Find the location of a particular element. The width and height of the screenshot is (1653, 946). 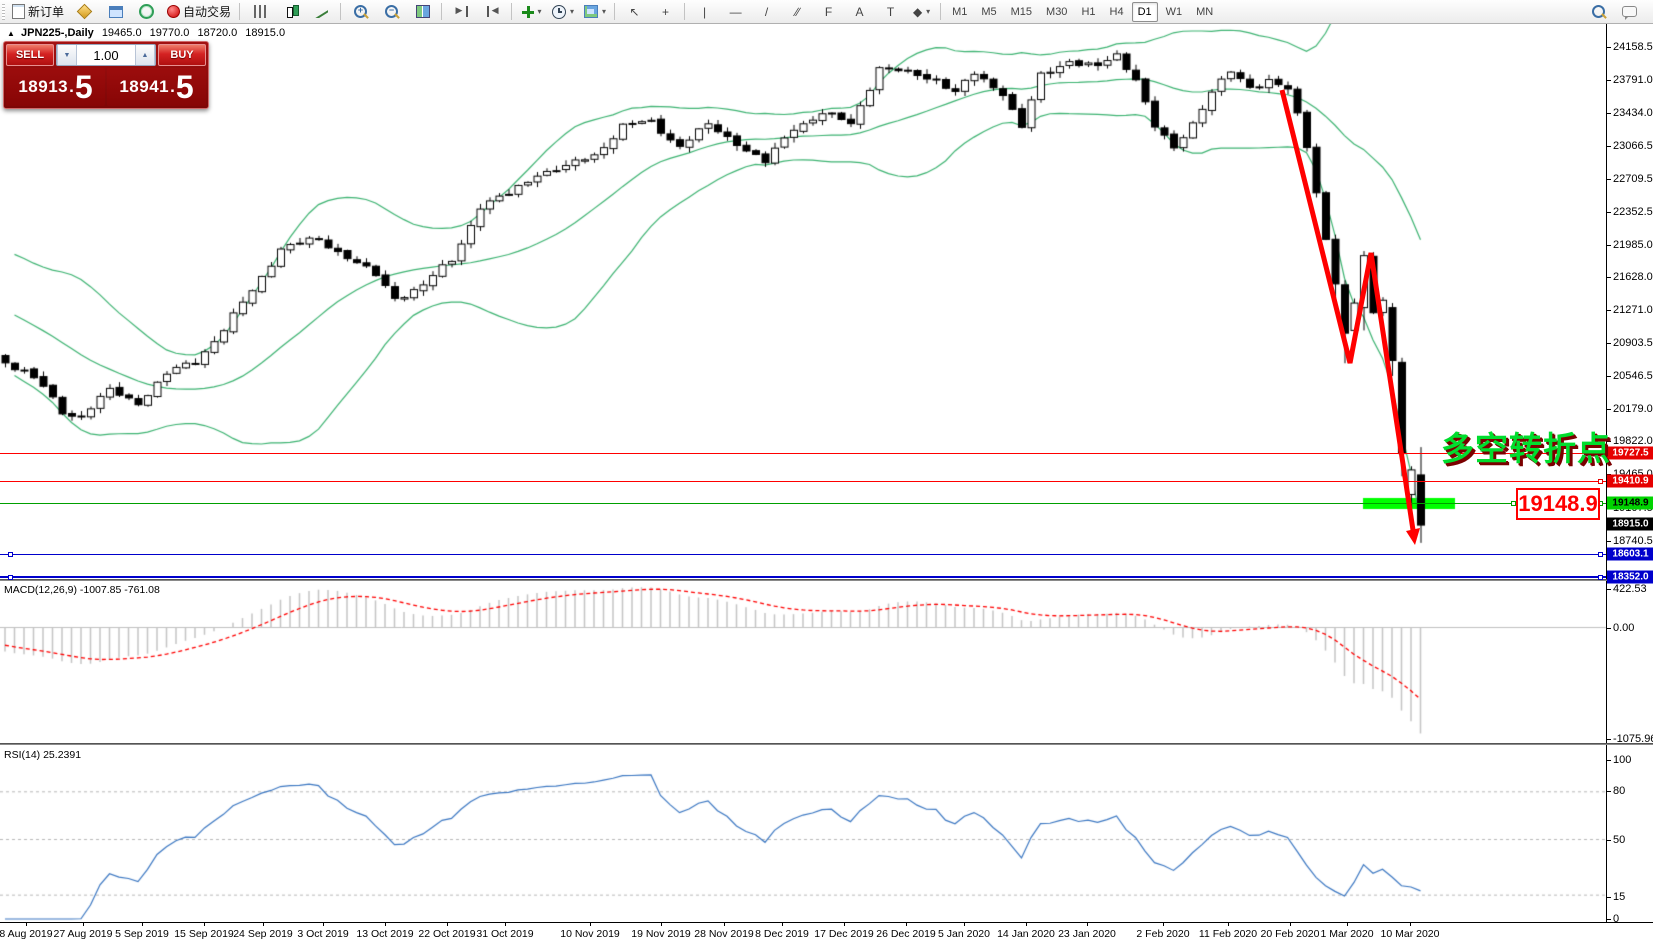

toolbar-separator is located at coordinates (615, 11).